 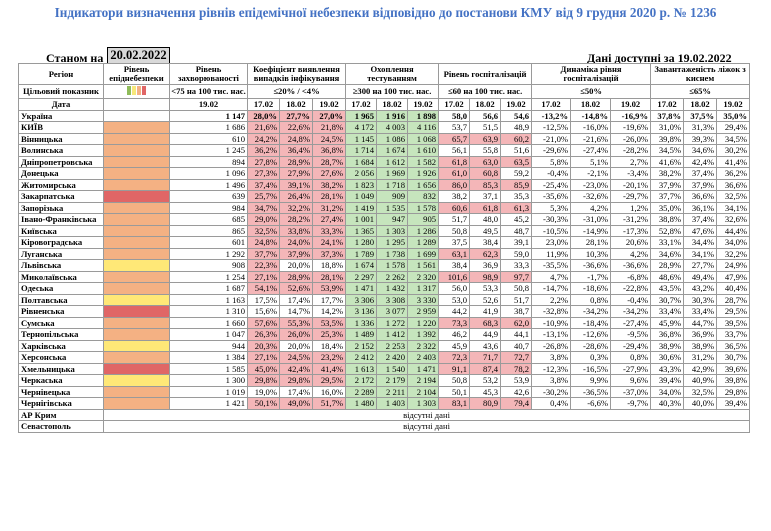 I want to click on beds-cell: 31,2%, so click(x=700, y=357).